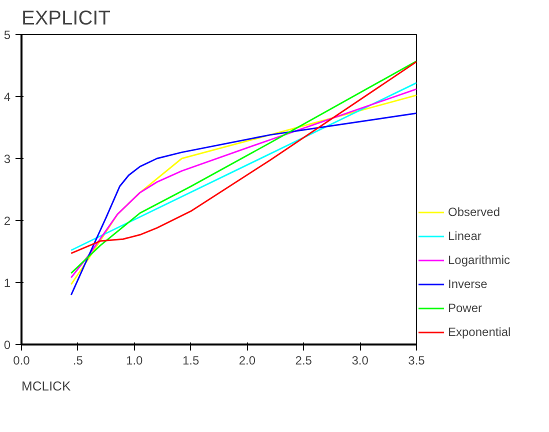 This screenshot has height=432, width=549. Describe the element at coordinates (465, 308) in the screenshot. I see `legend-label: Power` at that location.